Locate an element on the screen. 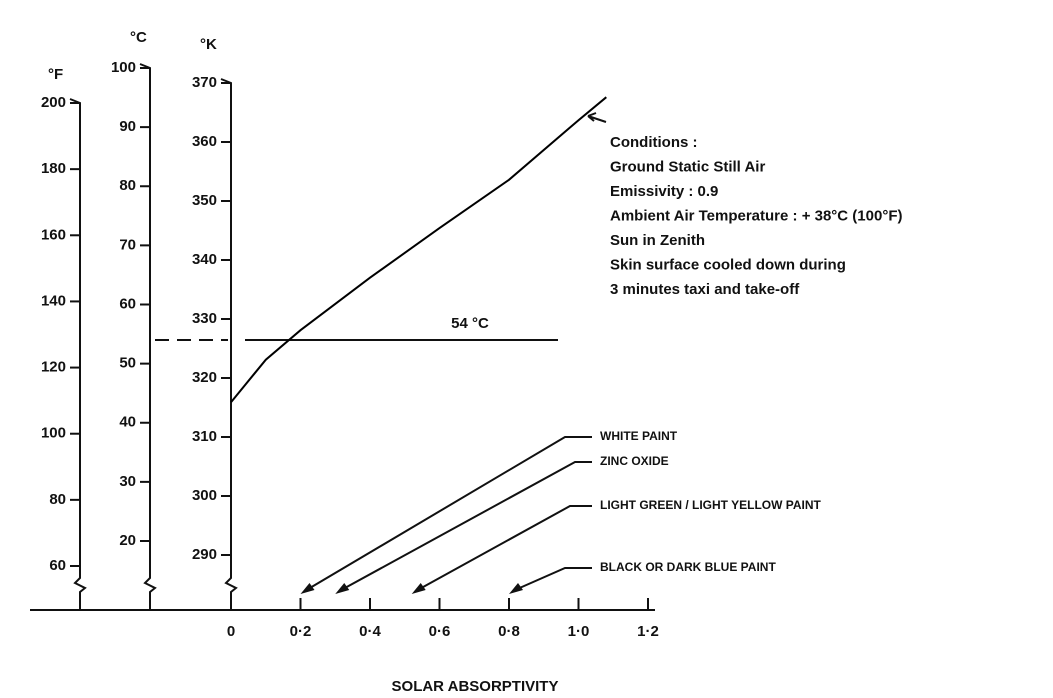 Image resolution: width=1053 pixels, height=698 pixels. y-tick-label: 290 is located at coordinates (204, 554).